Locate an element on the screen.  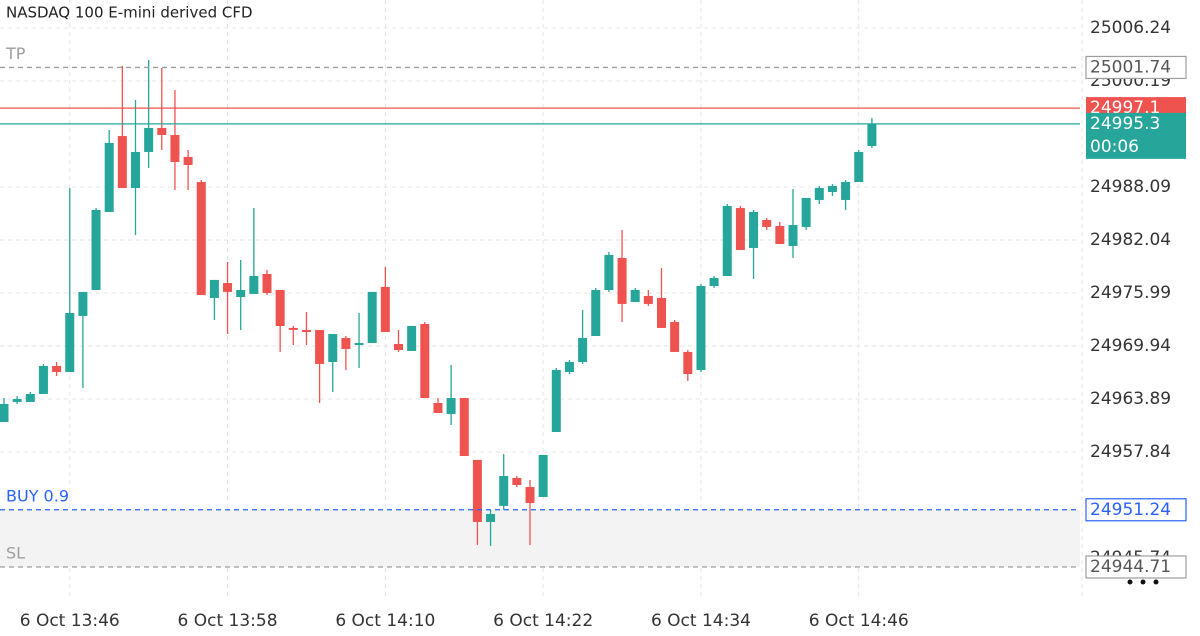
x-tick-label: 6 Oct 14:46 is located at coordinates (859, 621).